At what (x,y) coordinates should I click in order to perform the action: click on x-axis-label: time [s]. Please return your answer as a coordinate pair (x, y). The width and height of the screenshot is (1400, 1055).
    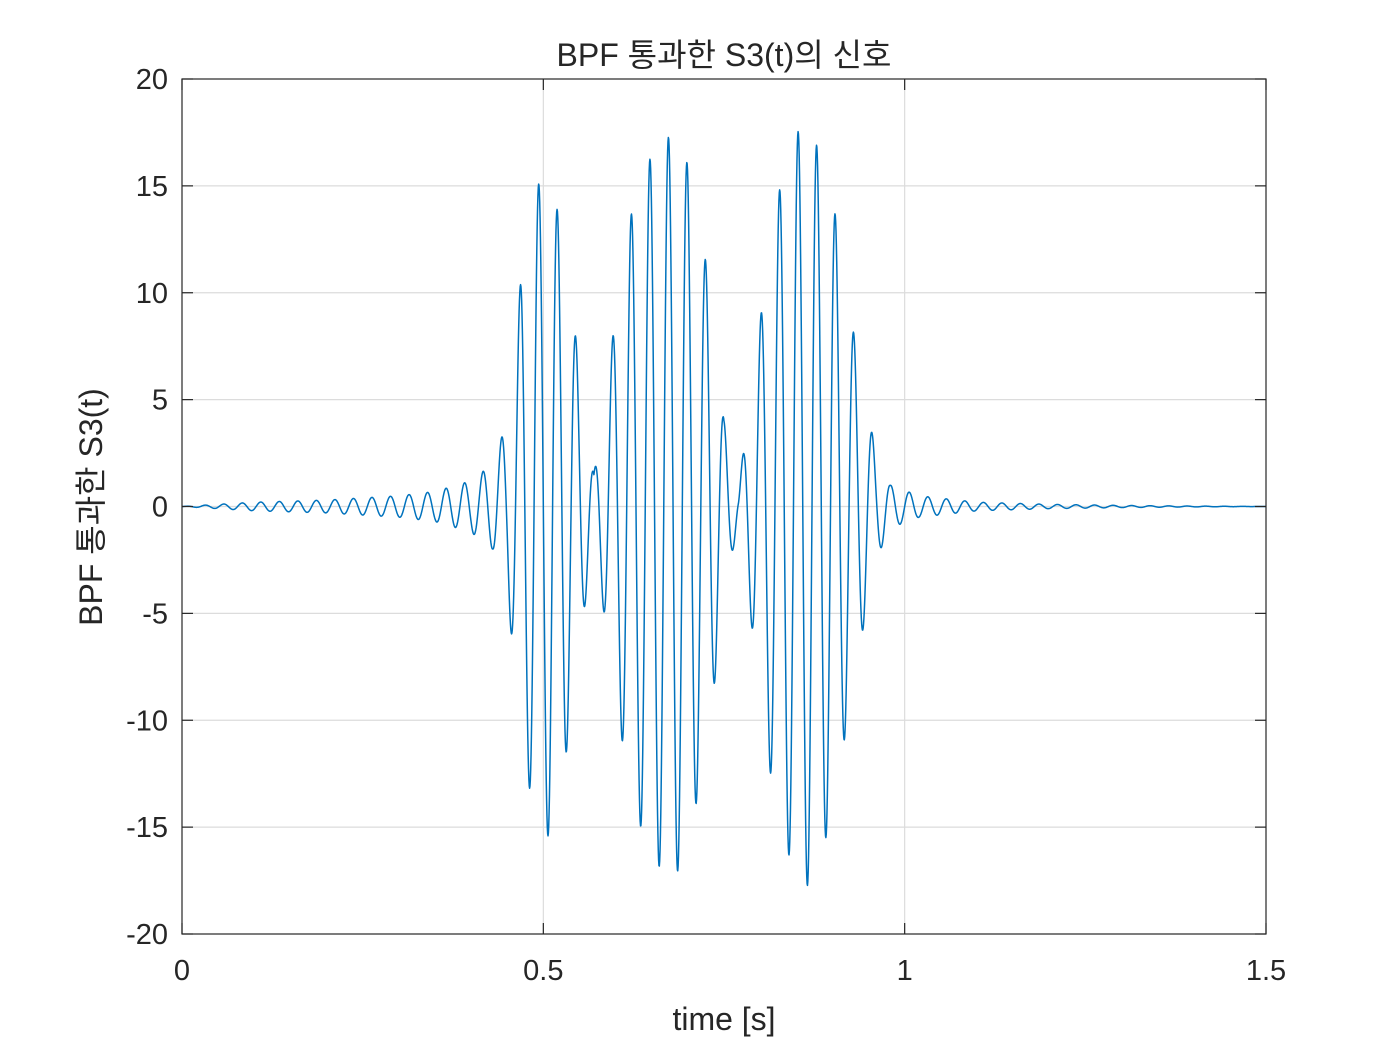
    Looking at the image, I should click on (723, 1019).